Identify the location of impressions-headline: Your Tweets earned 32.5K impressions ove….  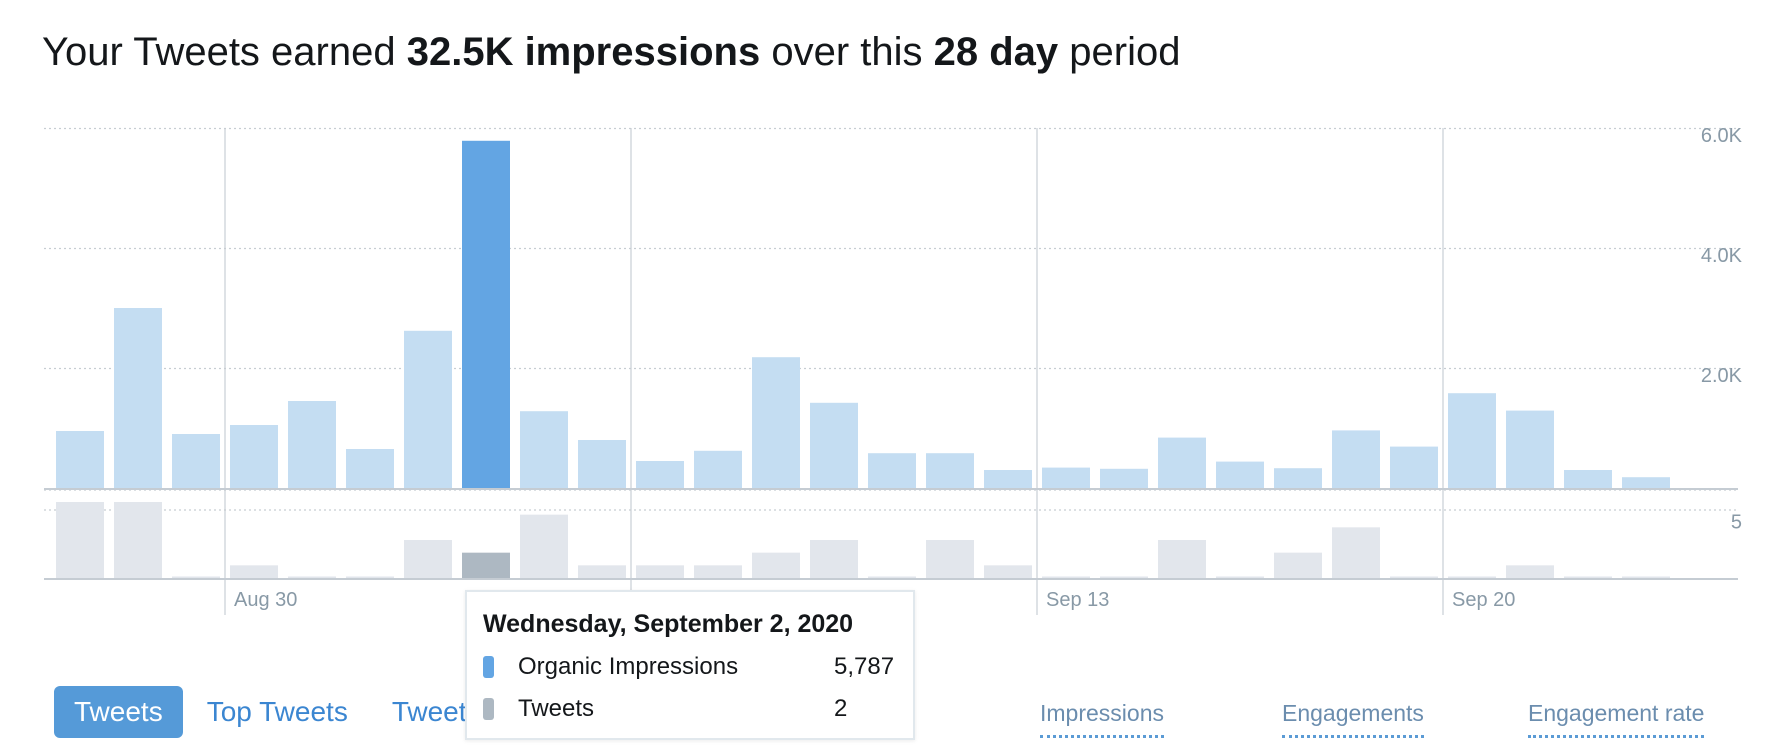
(611, 52).